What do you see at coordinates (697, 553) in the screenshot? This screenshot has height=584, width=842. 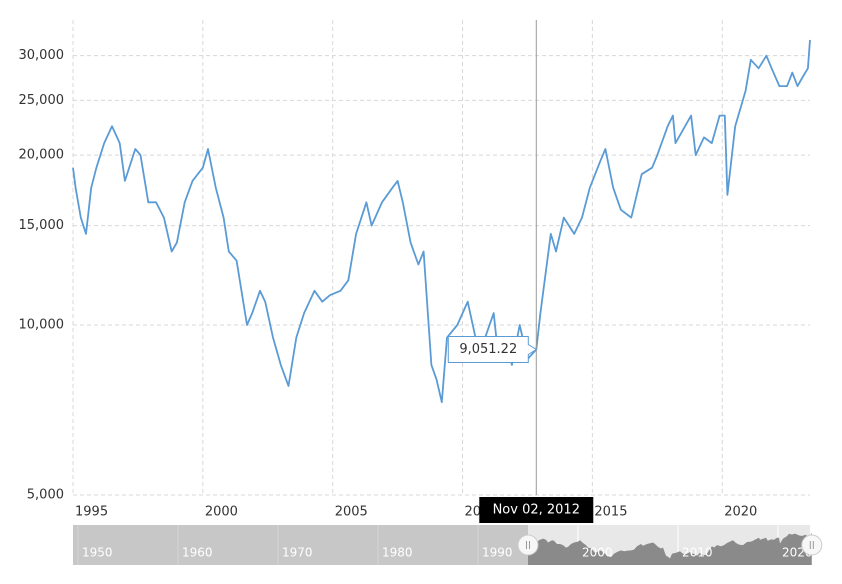 I see `navigator-label: 2010` at bounding box center [697, 553].